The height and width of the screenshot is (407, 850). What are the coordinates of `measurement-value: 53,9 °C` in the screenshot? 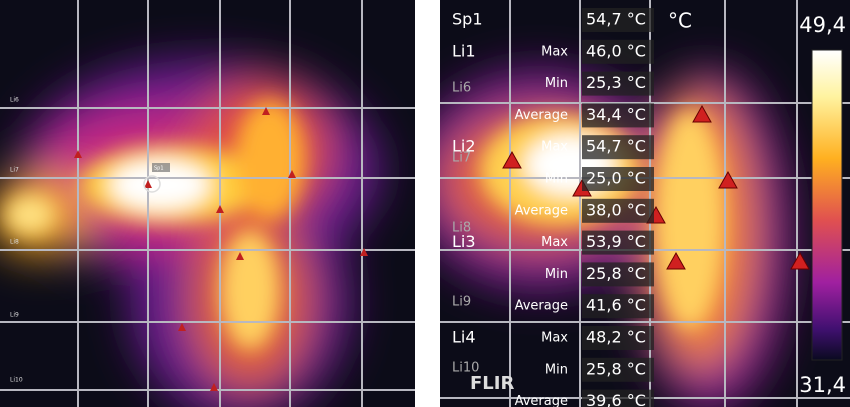 It's located at (616, 241).